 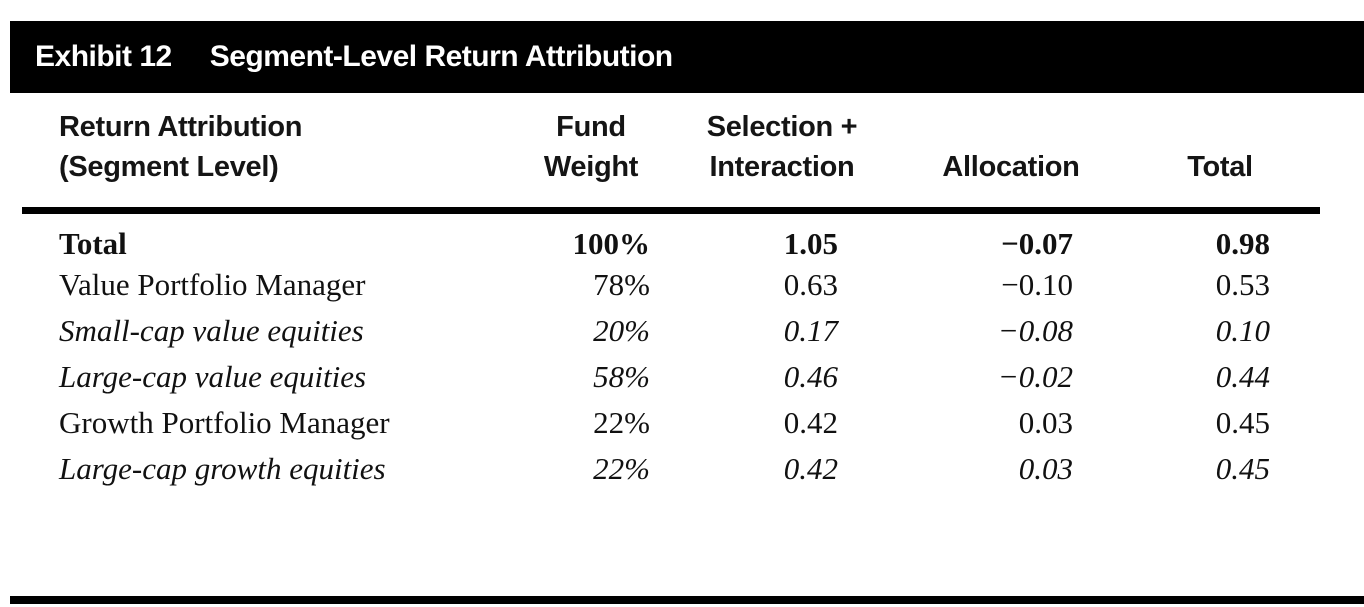 I want to click on row-label: Value Portfolio Manager, so click(x=212, y=284).